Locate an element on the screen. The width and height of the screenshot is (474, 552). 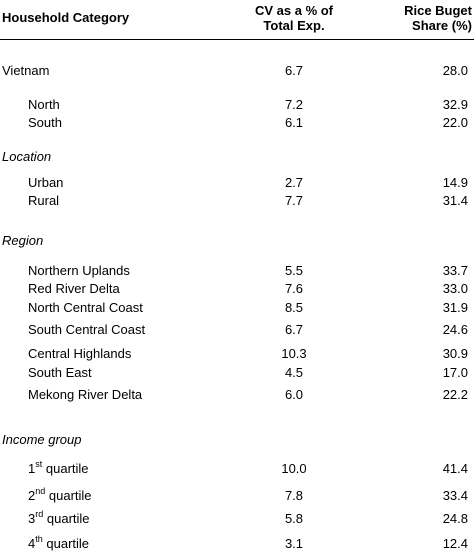
row-cv: 5.5 is located at coordinates (294, 270).